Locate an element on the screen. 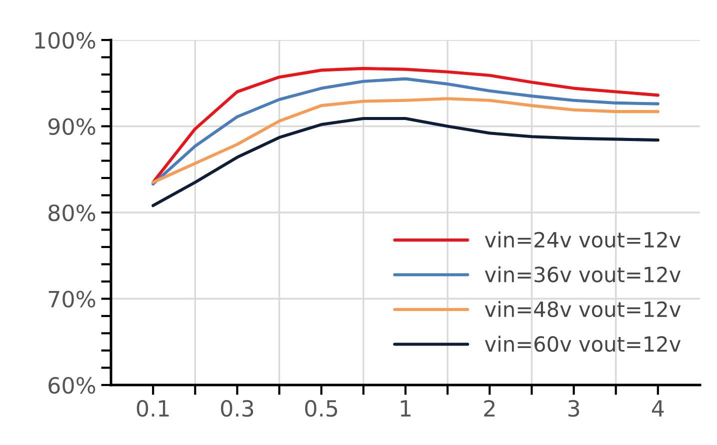  x-tick-label: 4 is located at coordinates (658, 408).